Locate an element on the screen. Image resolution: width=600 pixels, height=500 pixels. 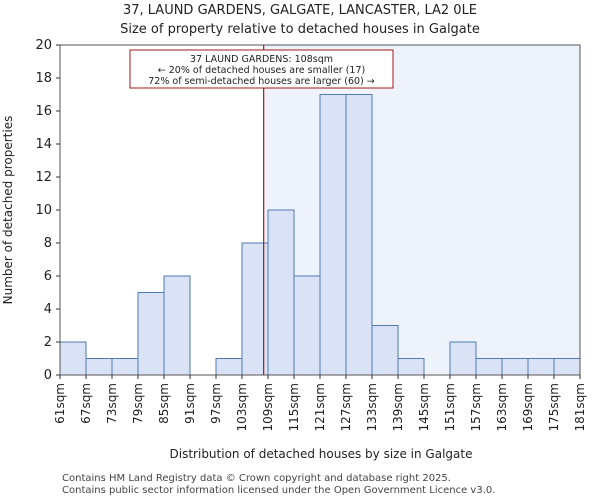
x-tick-label-61sqm: 61sqm is located at coordinates (60, 403).